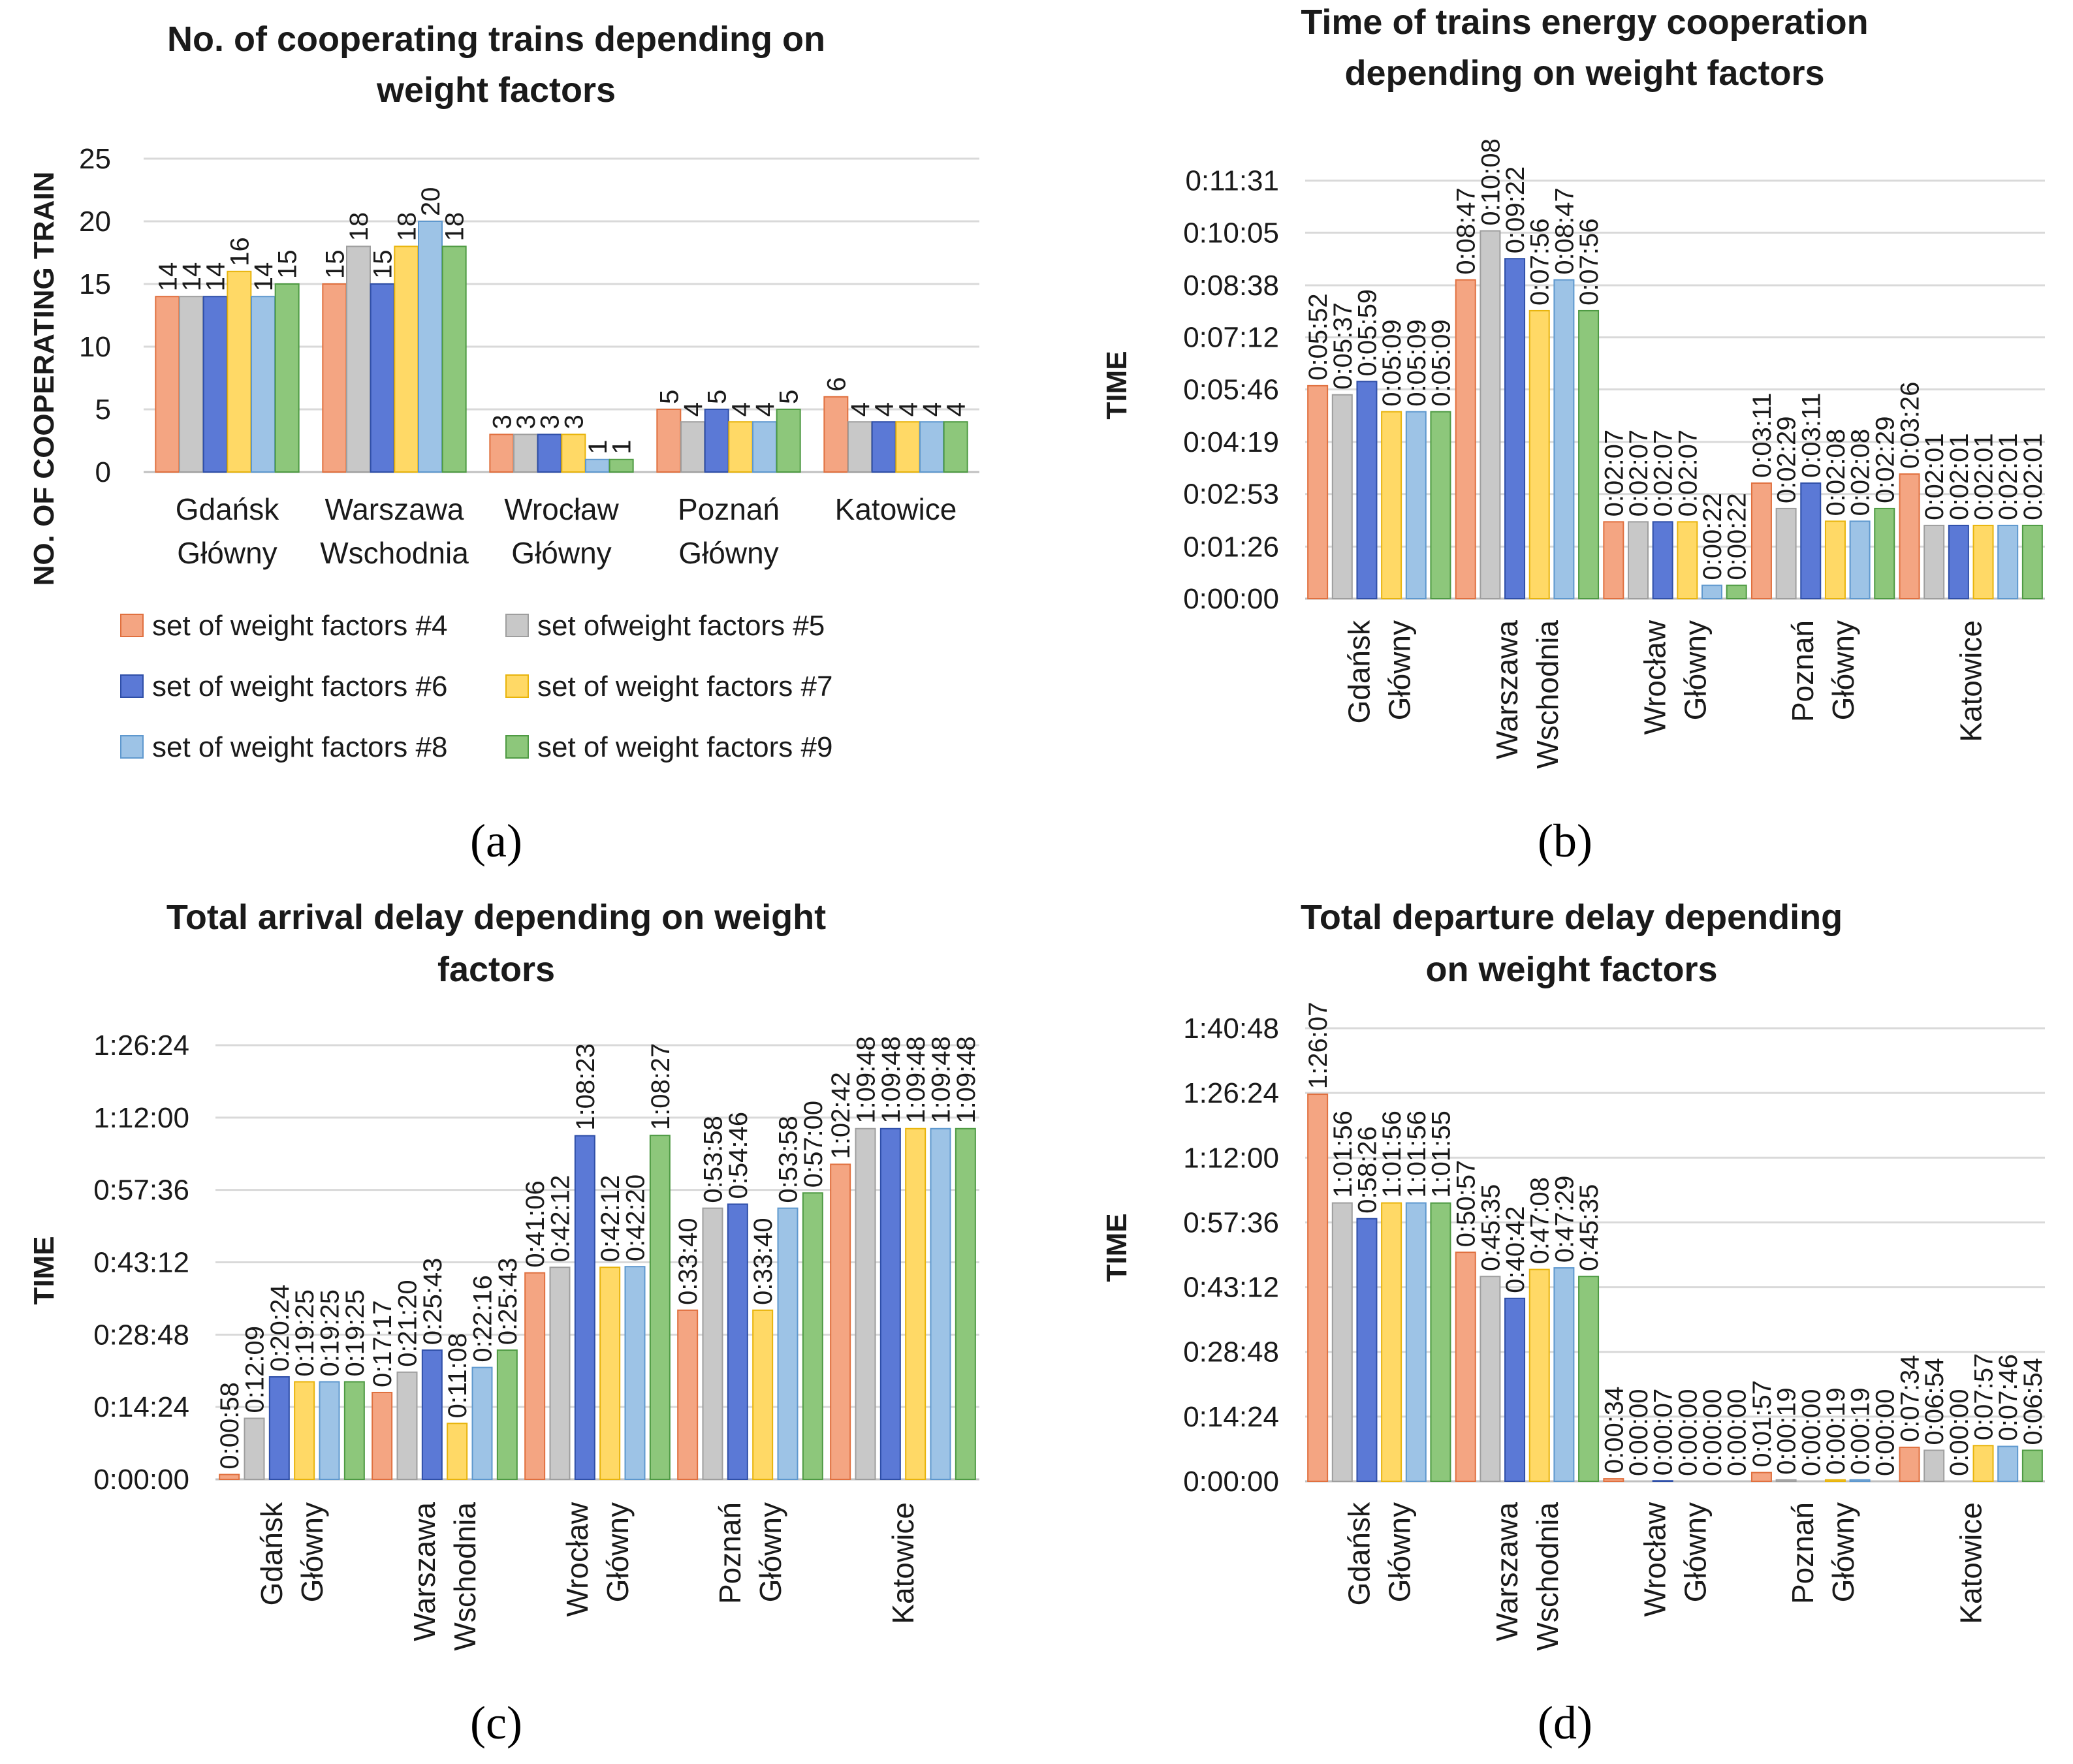 This screenshot has height=1764, width=2073. What do you see at coordinates (457, 1376) in the screenshot?
I see `data-label: 0:11:08` at bounding box center [457, 1376].